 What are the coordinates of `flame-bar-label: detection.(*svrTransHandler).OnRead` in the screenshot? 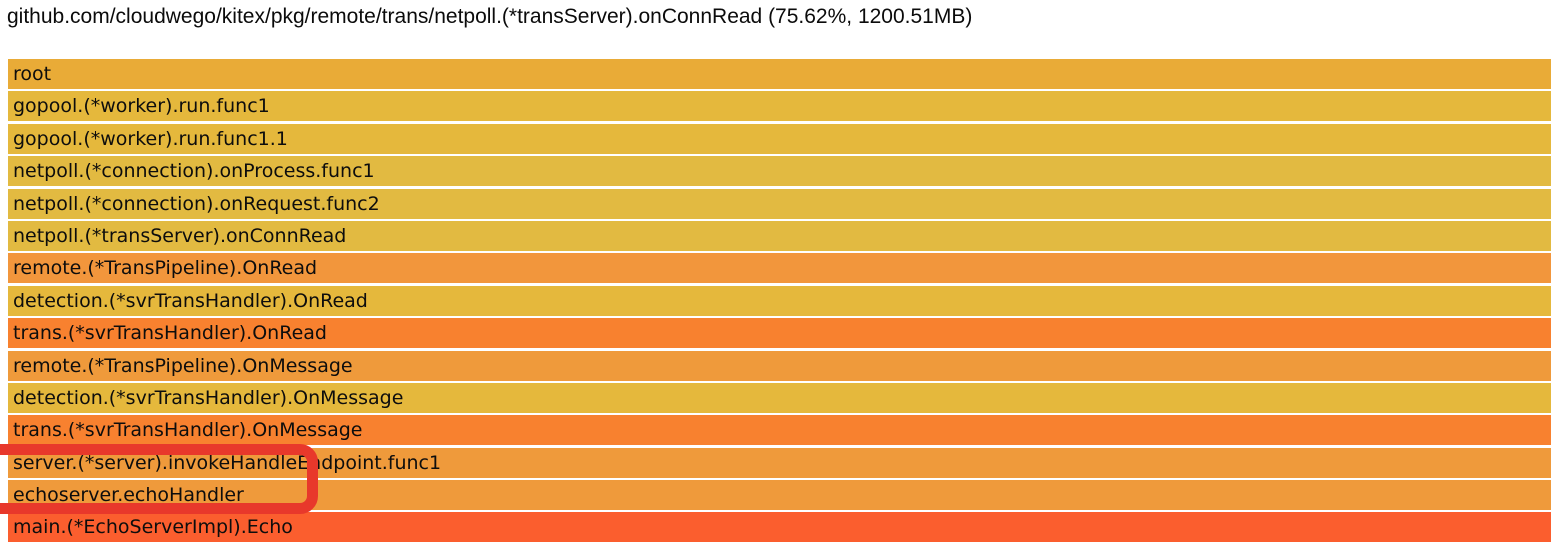 It's located at (190, 300).